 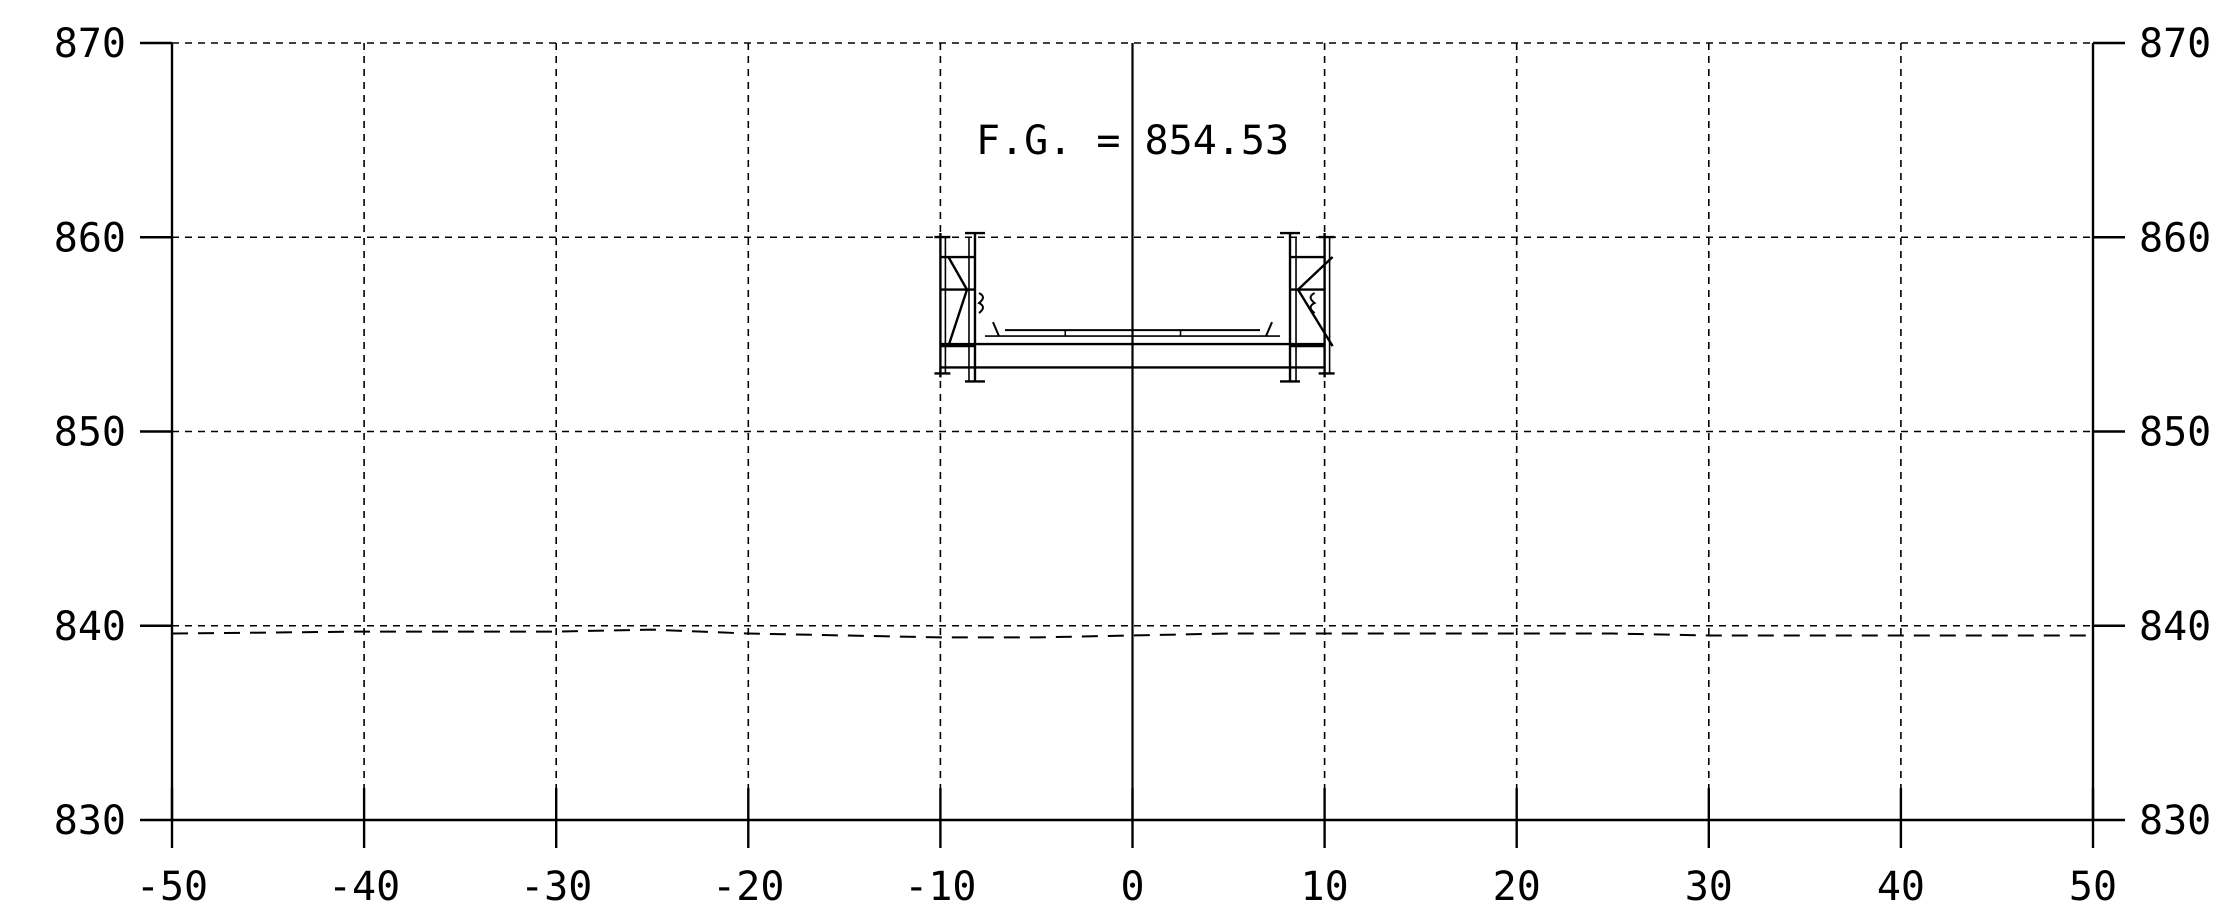 I want to click on y-tick-label-right: 840, so click(x=2175, y=627).